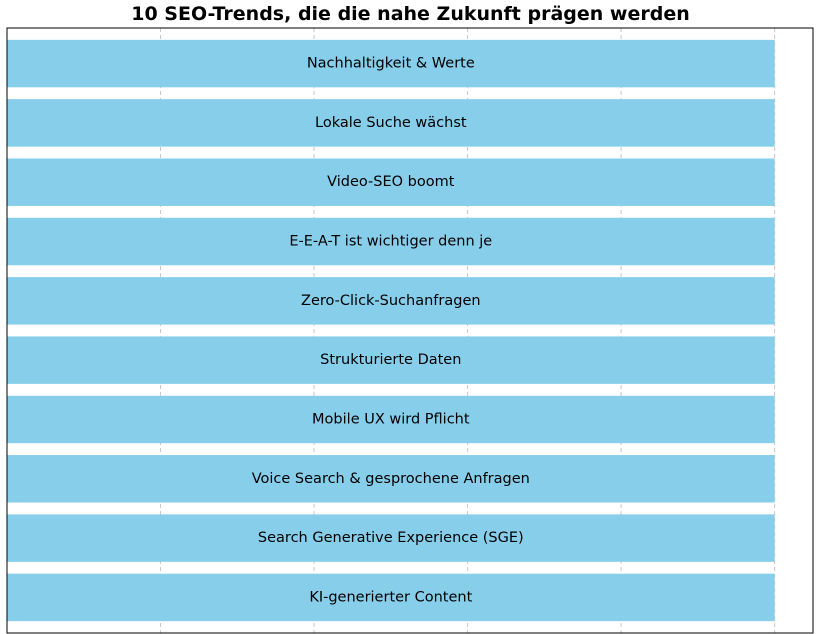 The width and height of the screenshot is (821, 634). I want to click on bar-label-8: Video-SEO boomt, so click(391, 182).